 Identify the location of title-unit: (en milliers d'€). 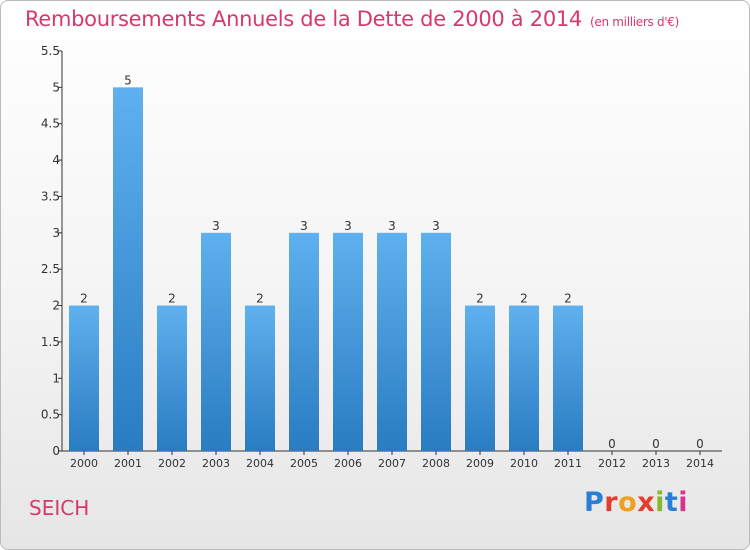
(635, 22).